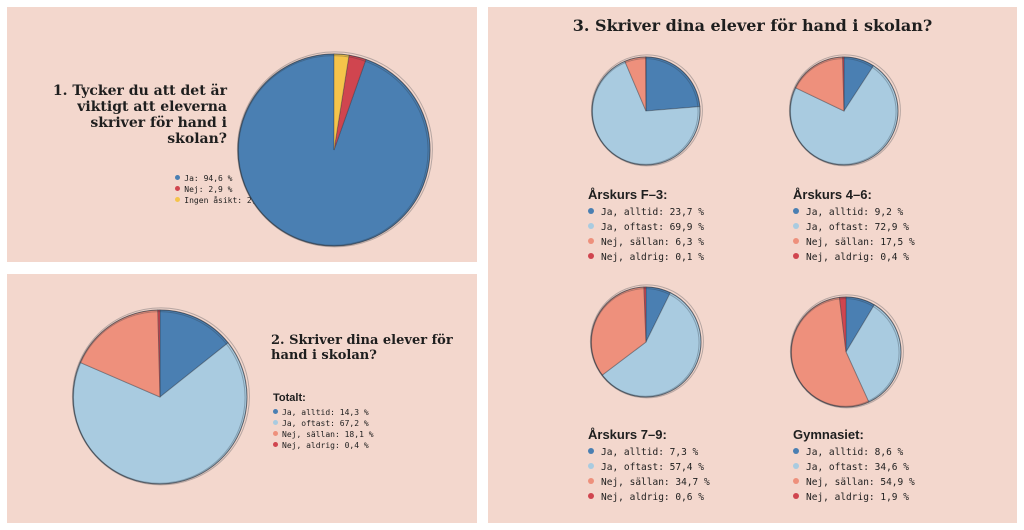  I want to click on grade-title-4-6: Årskurs 4–6:, so click(832, 194).